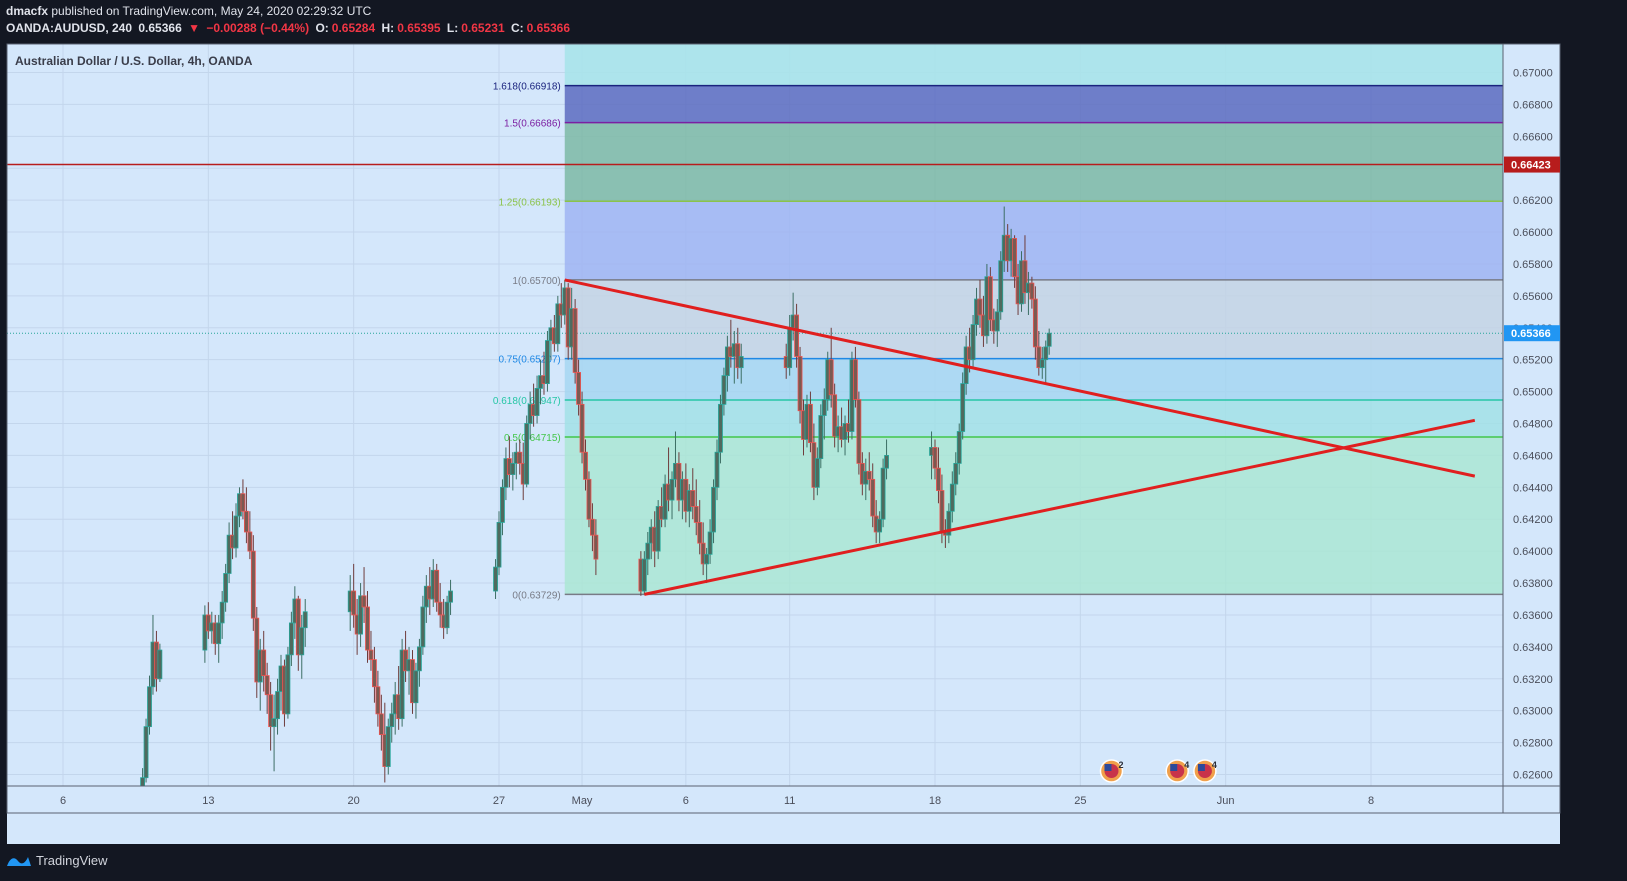  What do you see at coordinates (1533, 137) in the screenshot?
I see `price-tick-label: 0.66600` at bounding box center [1533, 137].